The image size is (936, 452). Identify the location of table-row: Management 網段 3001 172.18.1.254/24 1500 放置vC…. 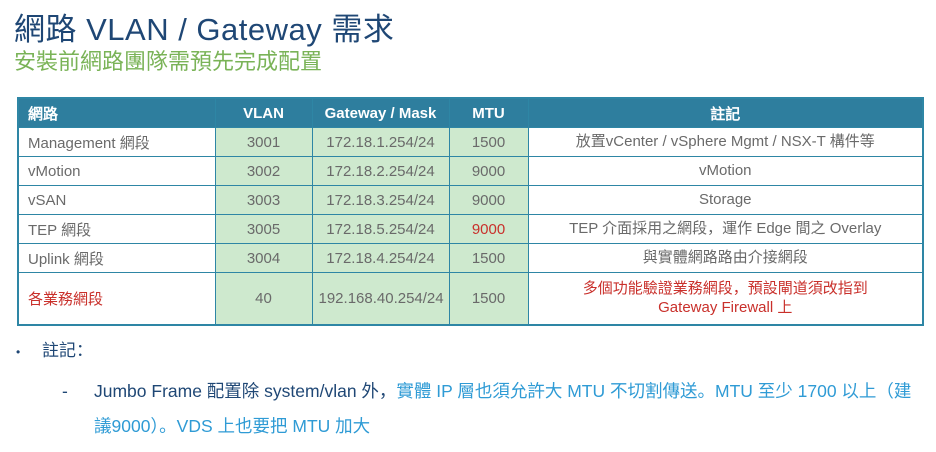
(470, 142).